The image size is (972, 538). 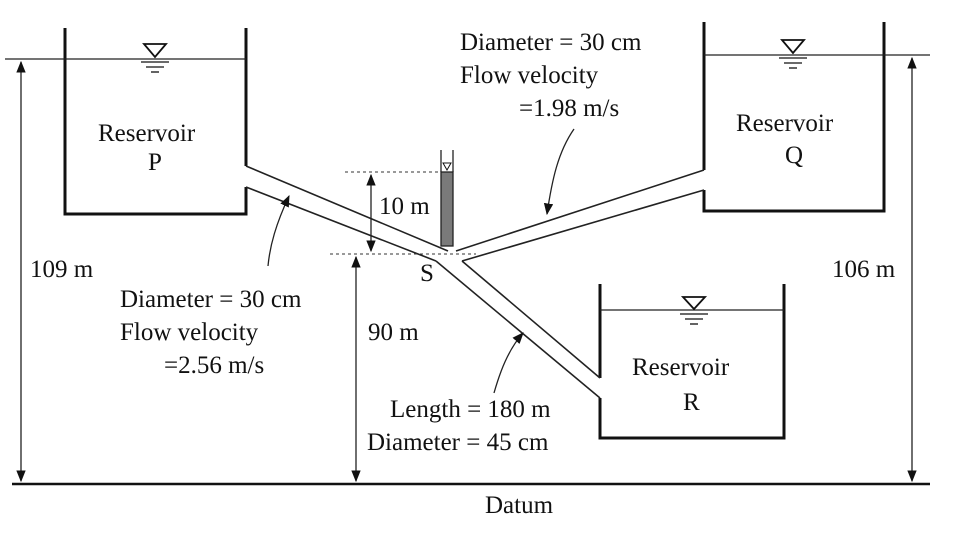 What do you see at coordinates (458, 442) in the screenshot?
I see `pipe-r-diameter-label: Diameter = 45 cm` at bounding box center [458, 442].